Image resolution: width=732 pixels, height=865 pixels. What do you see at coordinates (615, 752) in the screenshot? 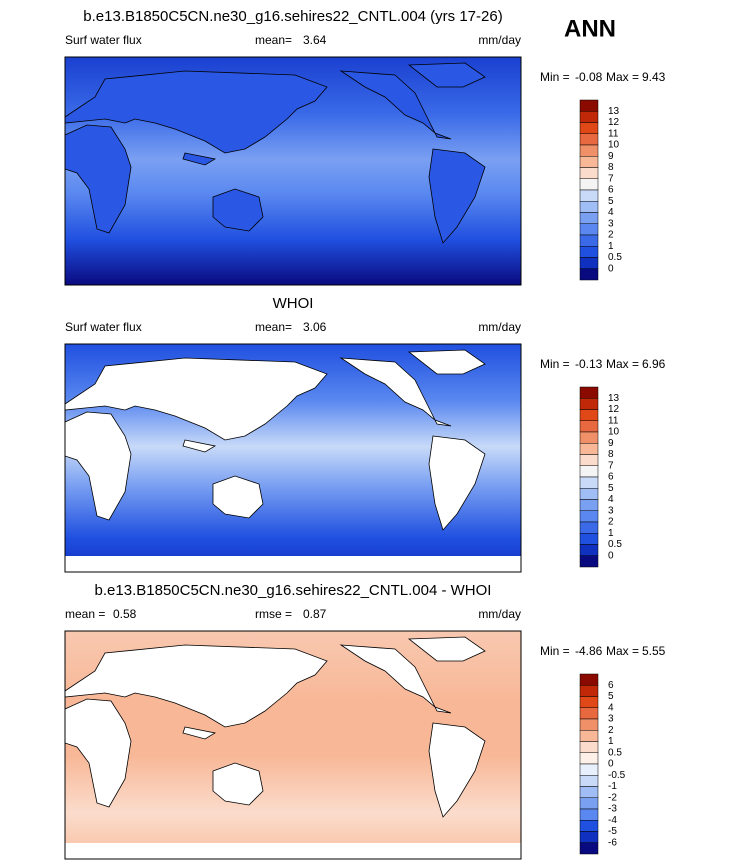
I see `colorbar-label: 0.5` at bounding box center [615, 752].